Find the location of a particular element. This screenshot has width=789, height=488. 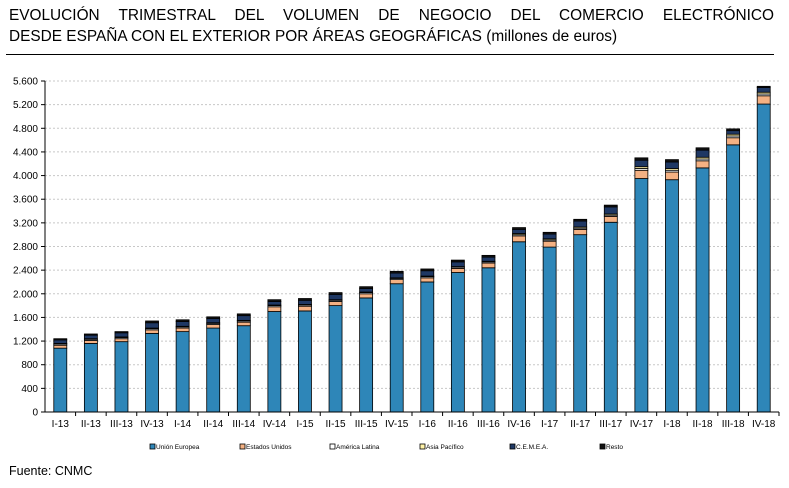

x-tick-label: II-13 is located at coordinates (91, 424).